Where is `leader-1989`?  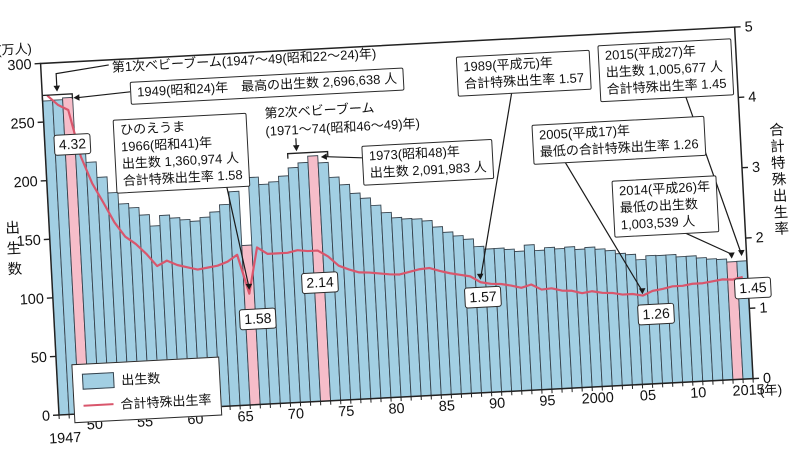
leader-1989 is located at coordinates (497, 181).